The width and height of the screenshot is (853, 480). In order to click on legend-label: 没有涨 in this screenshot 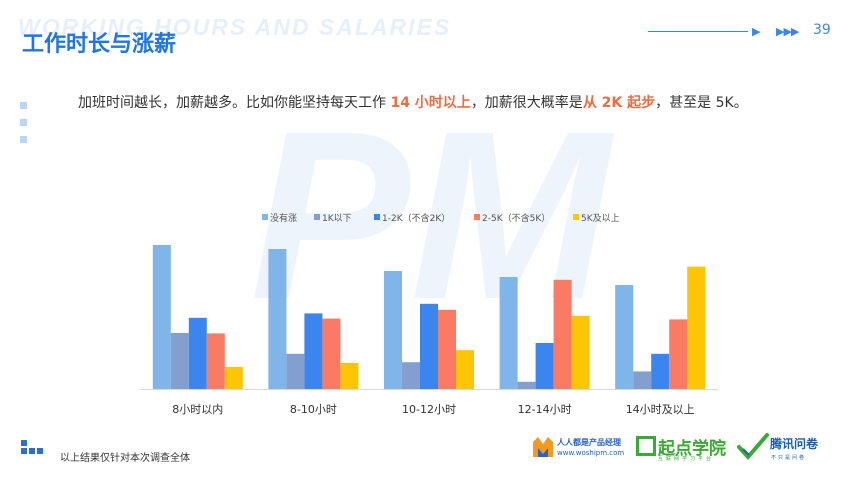, I will do `click(283, 218)`.